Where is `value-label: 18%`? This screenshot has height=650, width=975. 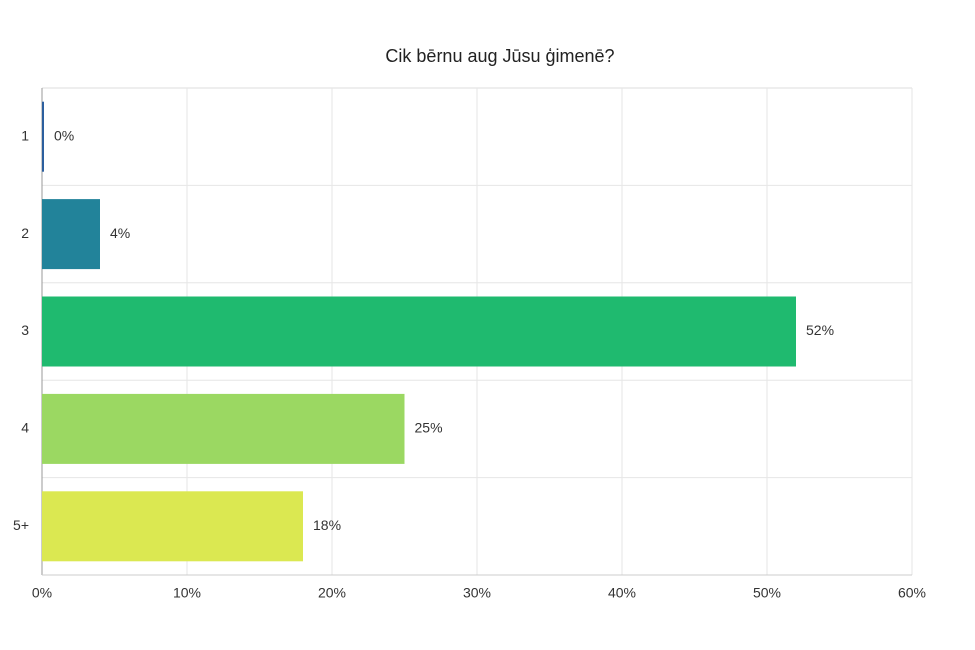 value-label: 18% is located at coordinates (327, 525).